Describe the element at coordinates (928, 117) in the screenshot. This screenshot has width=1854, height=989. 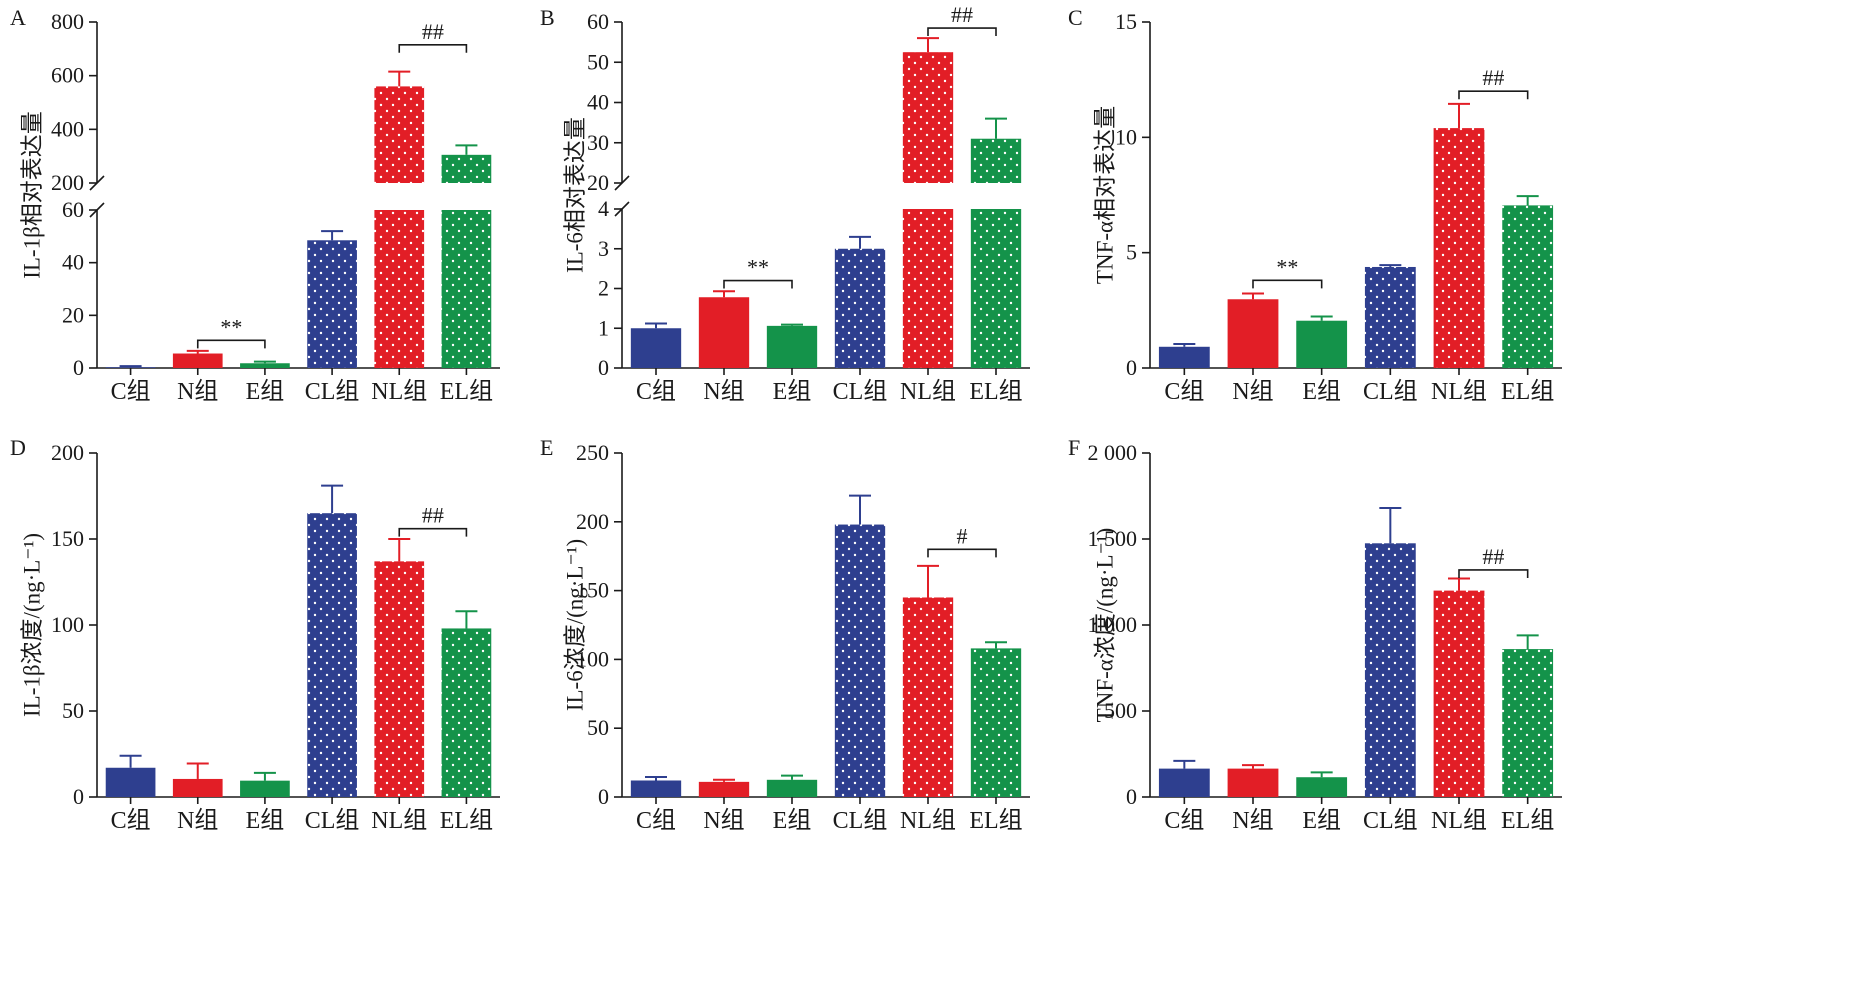
I see `bar-NL-upper` at that location.